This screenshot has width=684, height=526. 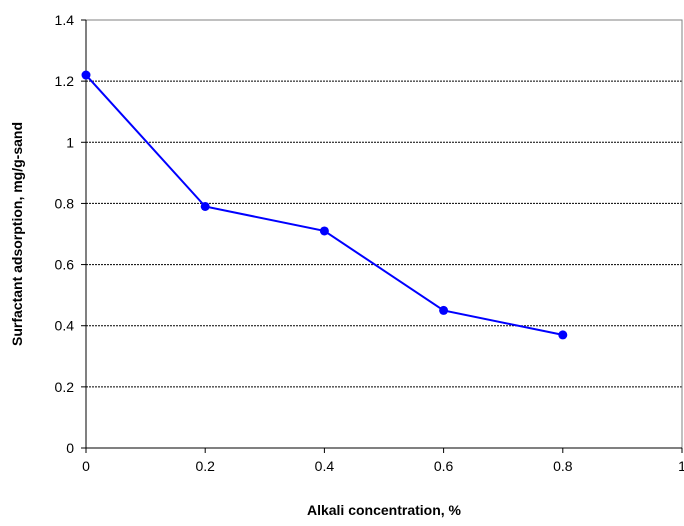 What do you see at coordinates (17, 234) in the screenshot?
I see `y-axis-title: Surfactant adsorption, mg/g-sand` at bounding box center [17, 234].